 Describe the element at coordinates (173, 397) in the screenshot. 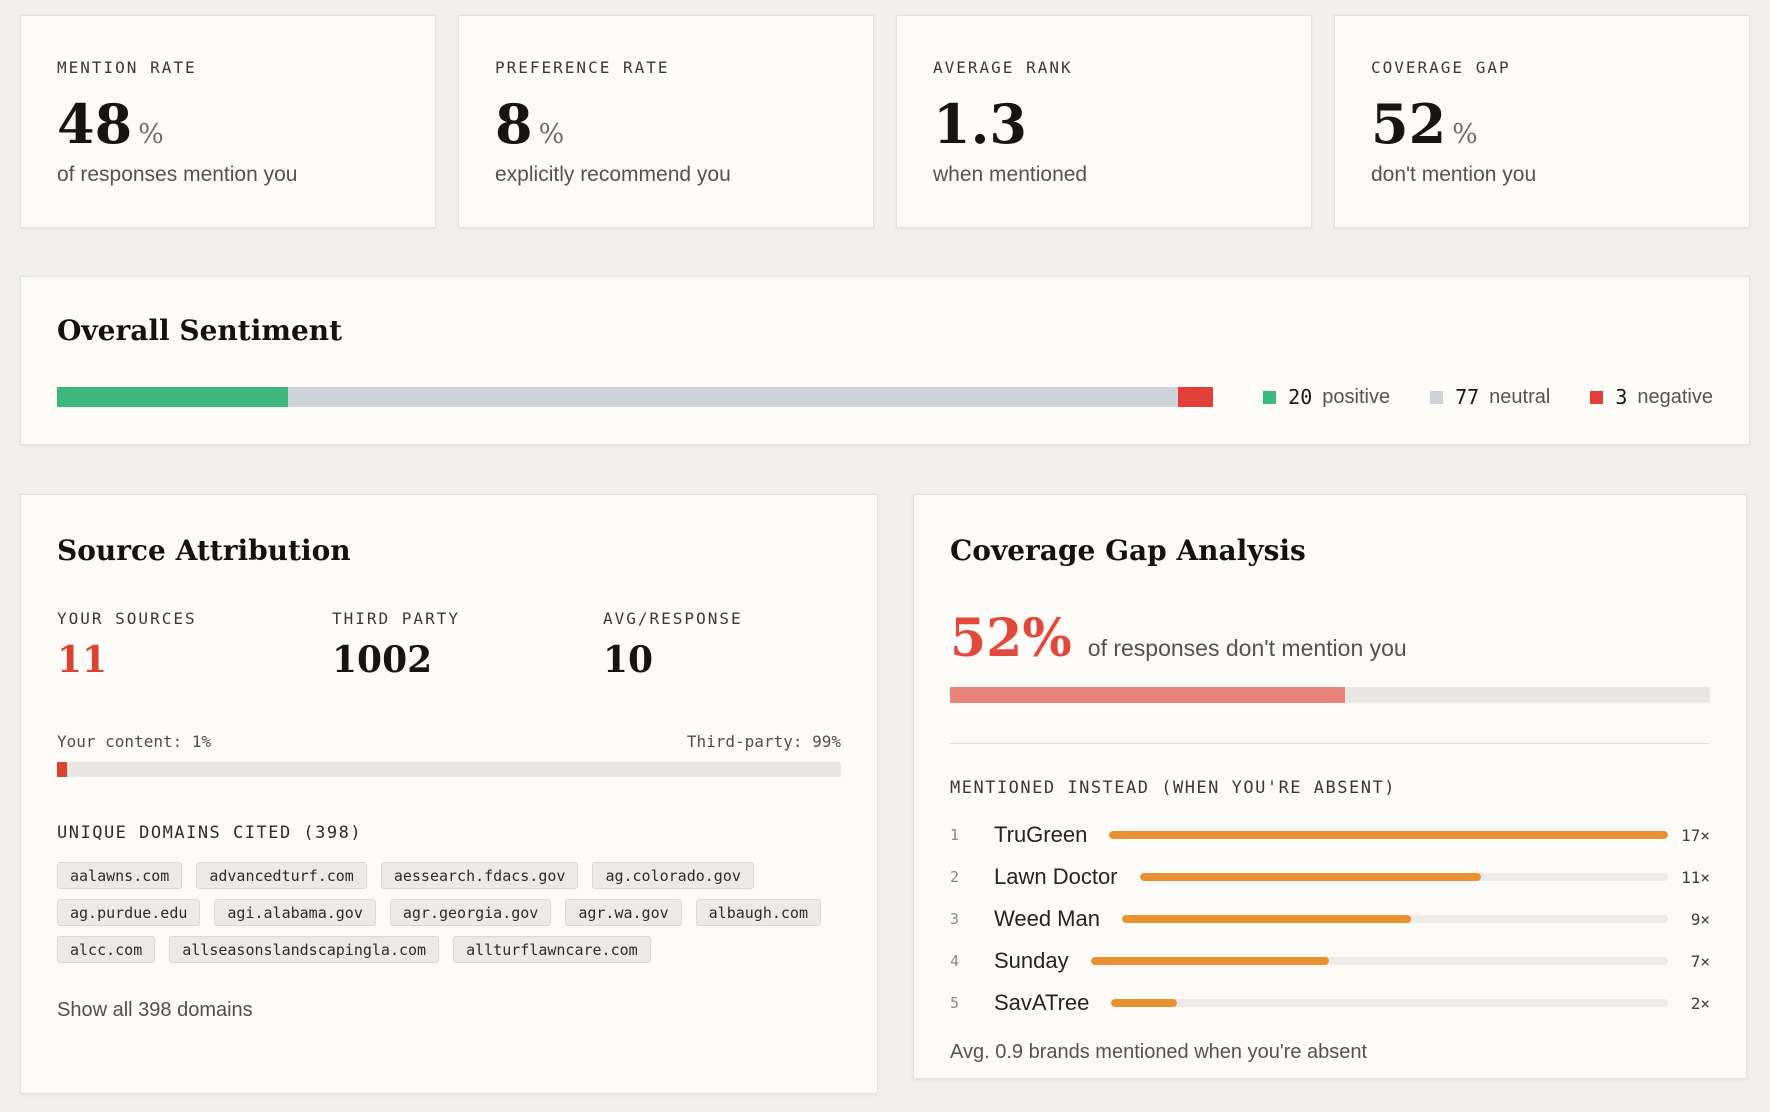

I see `sentiment-positive-segment` at that location.